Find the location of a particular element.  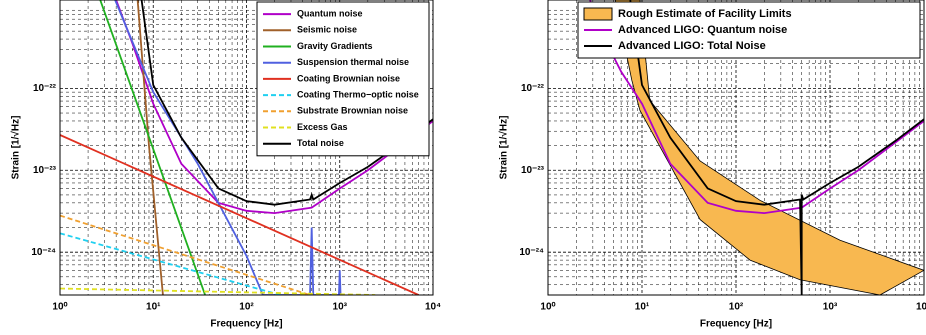

legend-box is located at coordinates (749, 30).